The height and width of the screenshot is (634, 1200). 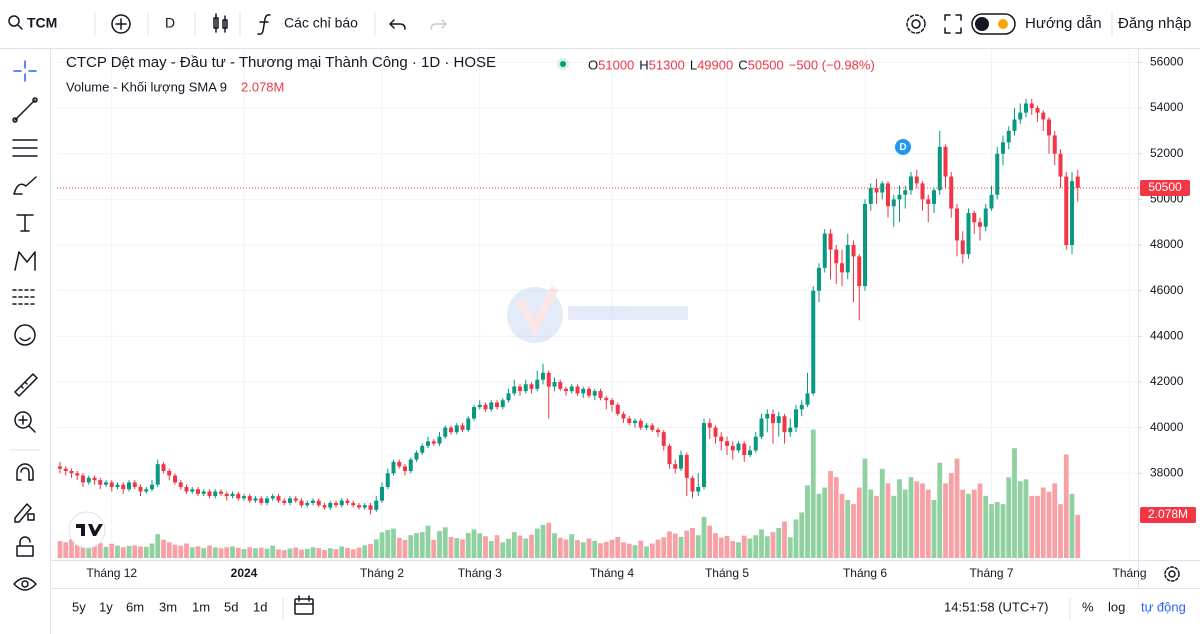 I want to click on range-button: 5d, so click(x=231, y=606).